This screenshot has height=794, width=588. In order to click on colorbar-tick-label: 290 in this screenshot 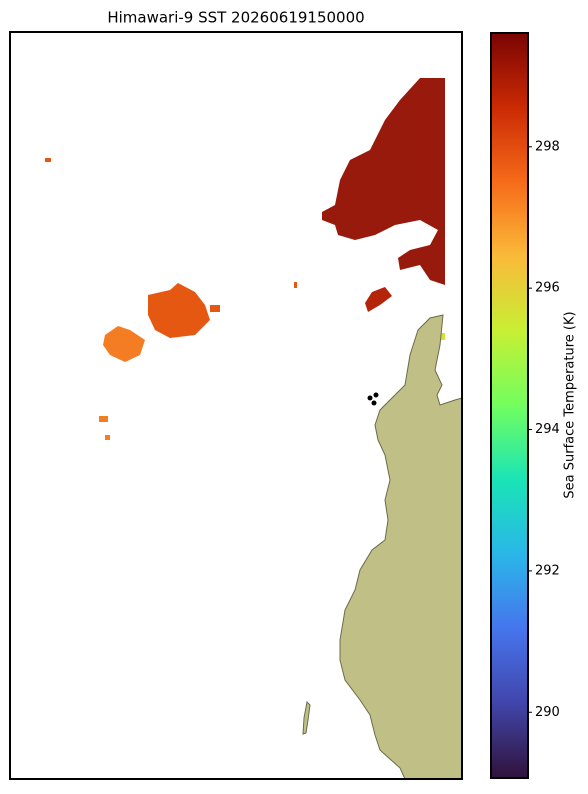, I will do `click(547, 712)`.